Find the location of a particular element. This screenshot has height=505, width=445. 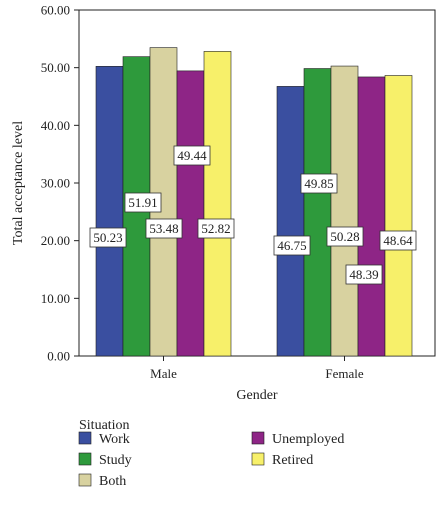

y-axis-title: Total acceptance level is located at coordinates (18, 183).